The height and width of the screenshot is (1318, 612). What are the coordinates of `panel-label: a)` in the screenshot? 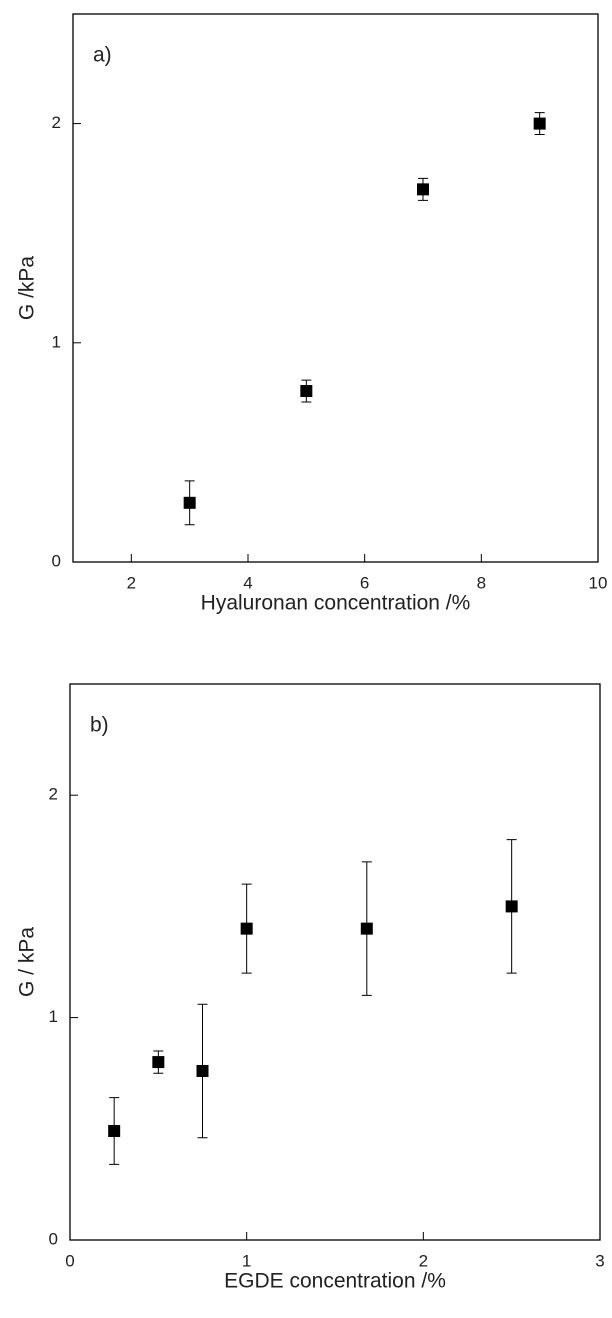 It's located at (102, 55).